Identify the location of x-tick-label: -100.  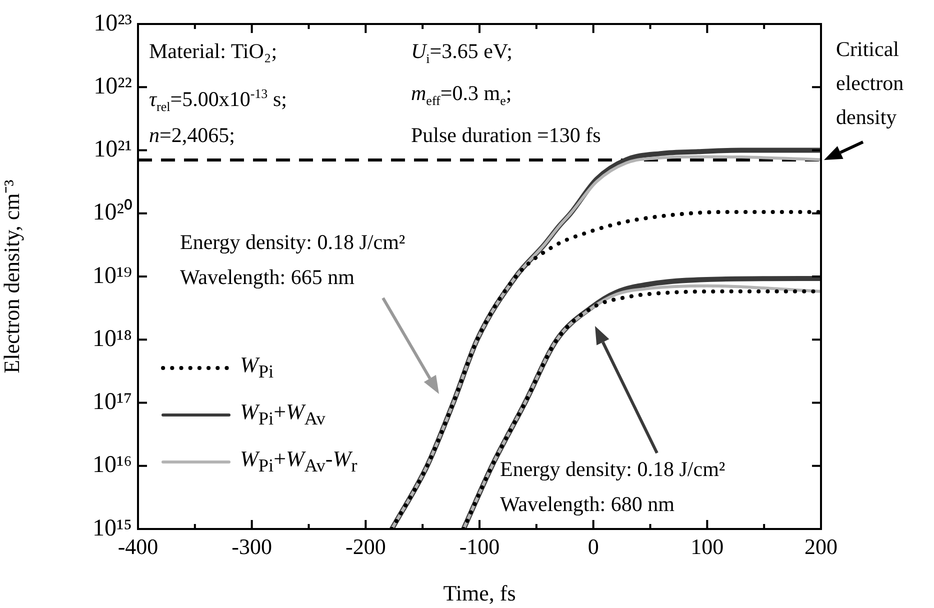
(479, 546).